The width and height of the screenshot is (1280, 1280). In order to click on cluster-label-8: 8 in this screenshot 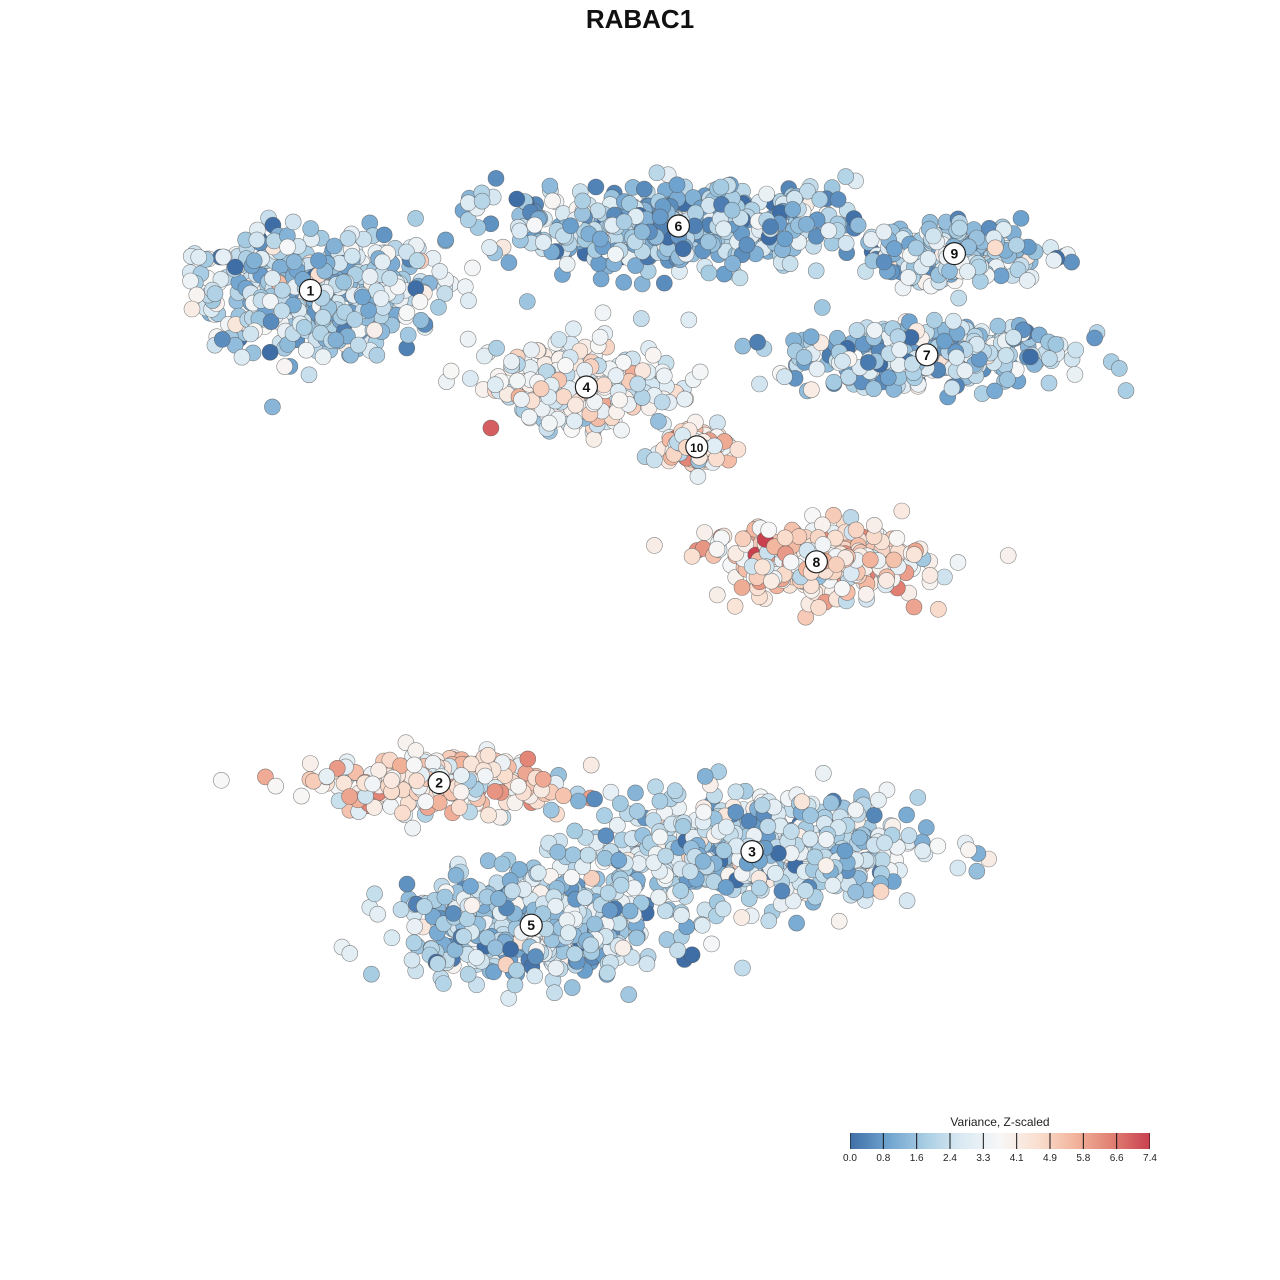, I will do `click(816, 562)`.